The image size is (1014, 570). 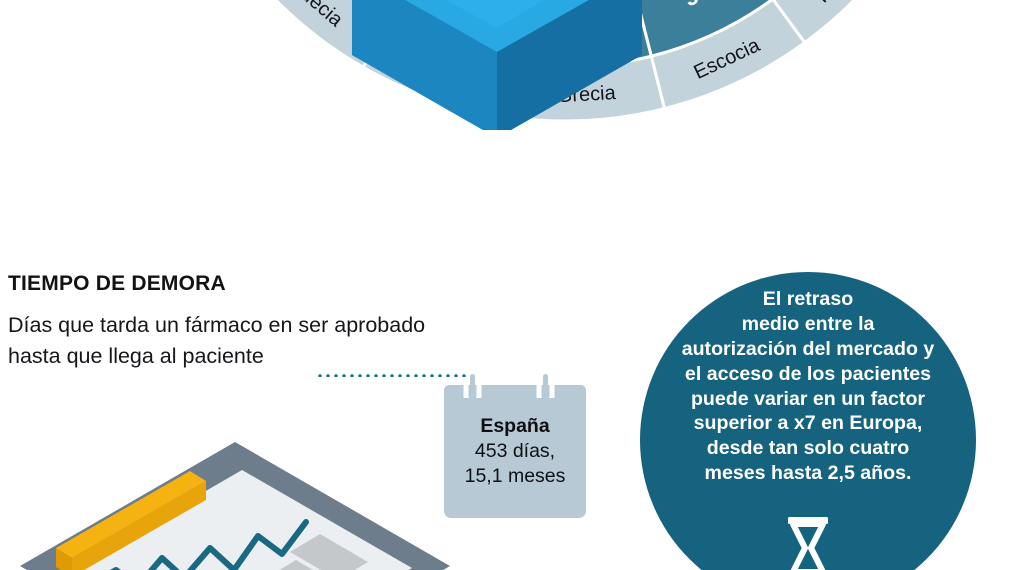 I want to click on ring-segment-value: 30, so click(x=696, y=5).